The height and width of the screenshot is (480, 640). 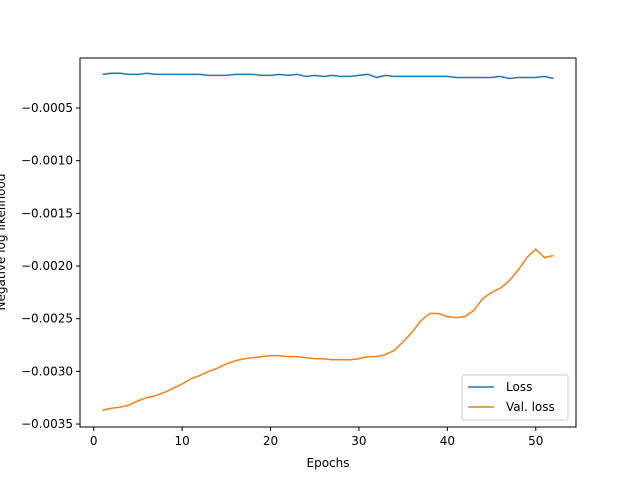 What do you see at coordinates (519, 387) in the screenshot?
I see `legend-label: Loss` at bounding box center [519, 387].